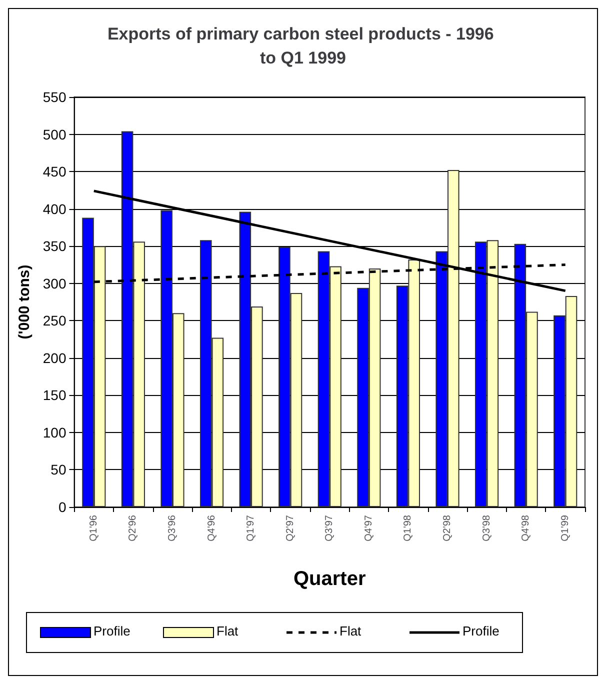 This screenshot has width=608, height=686. What do you see at coordinates (303, 46) in the screenshot?
I see `chart-title: Exports of primary carbon steel products - 1996 to Q1 1999` at bounding box center [303, 46].